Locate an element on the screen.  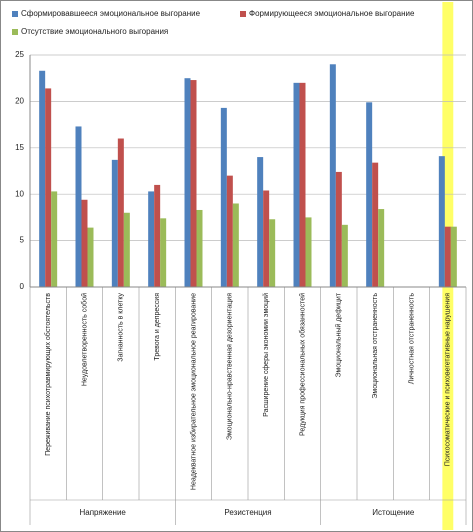
legend-label: Формирующееся эмоциональное выгорание is located at coordinates (332, 13).